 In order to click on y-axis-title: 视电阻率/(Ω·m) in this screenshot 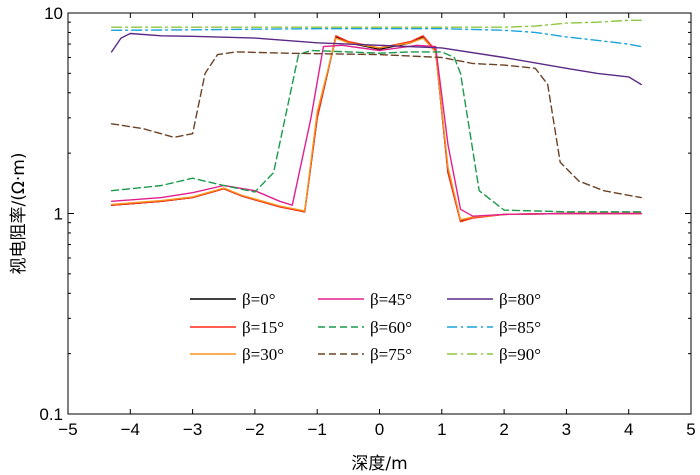, I will do `click(19, 214)`.